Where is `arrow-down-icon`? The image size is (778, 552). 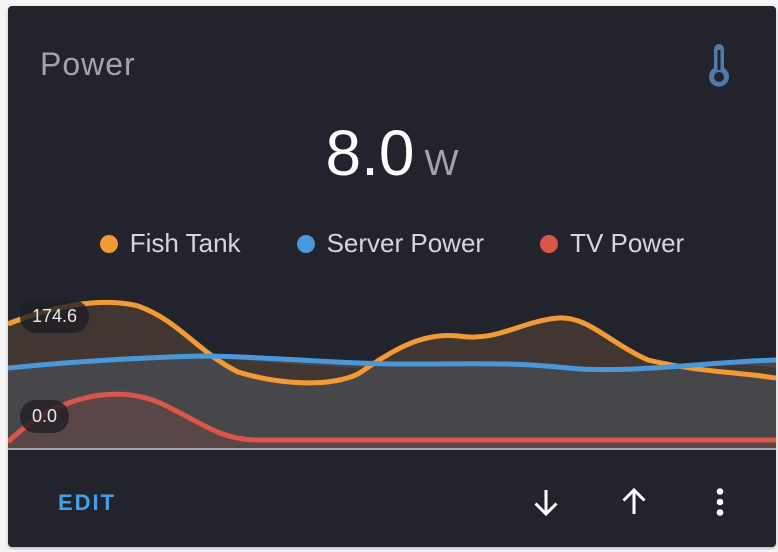
arrow-down-icon is located at coordinates (546, 502).